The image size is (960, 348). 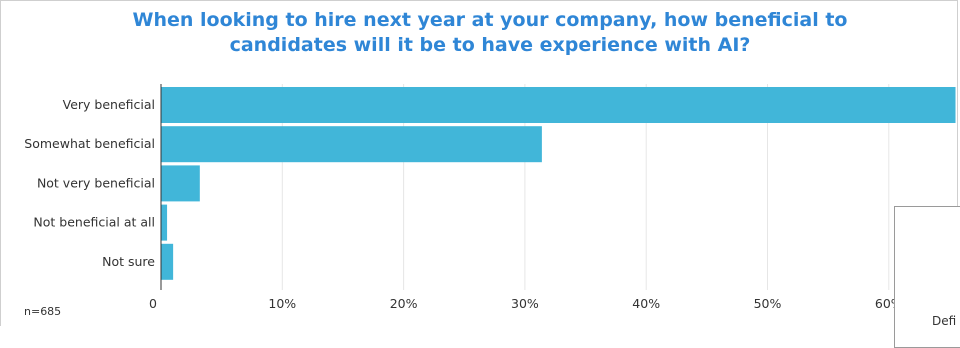 I want to click on x-tick-label: 30%, so click(x=525, y=303).